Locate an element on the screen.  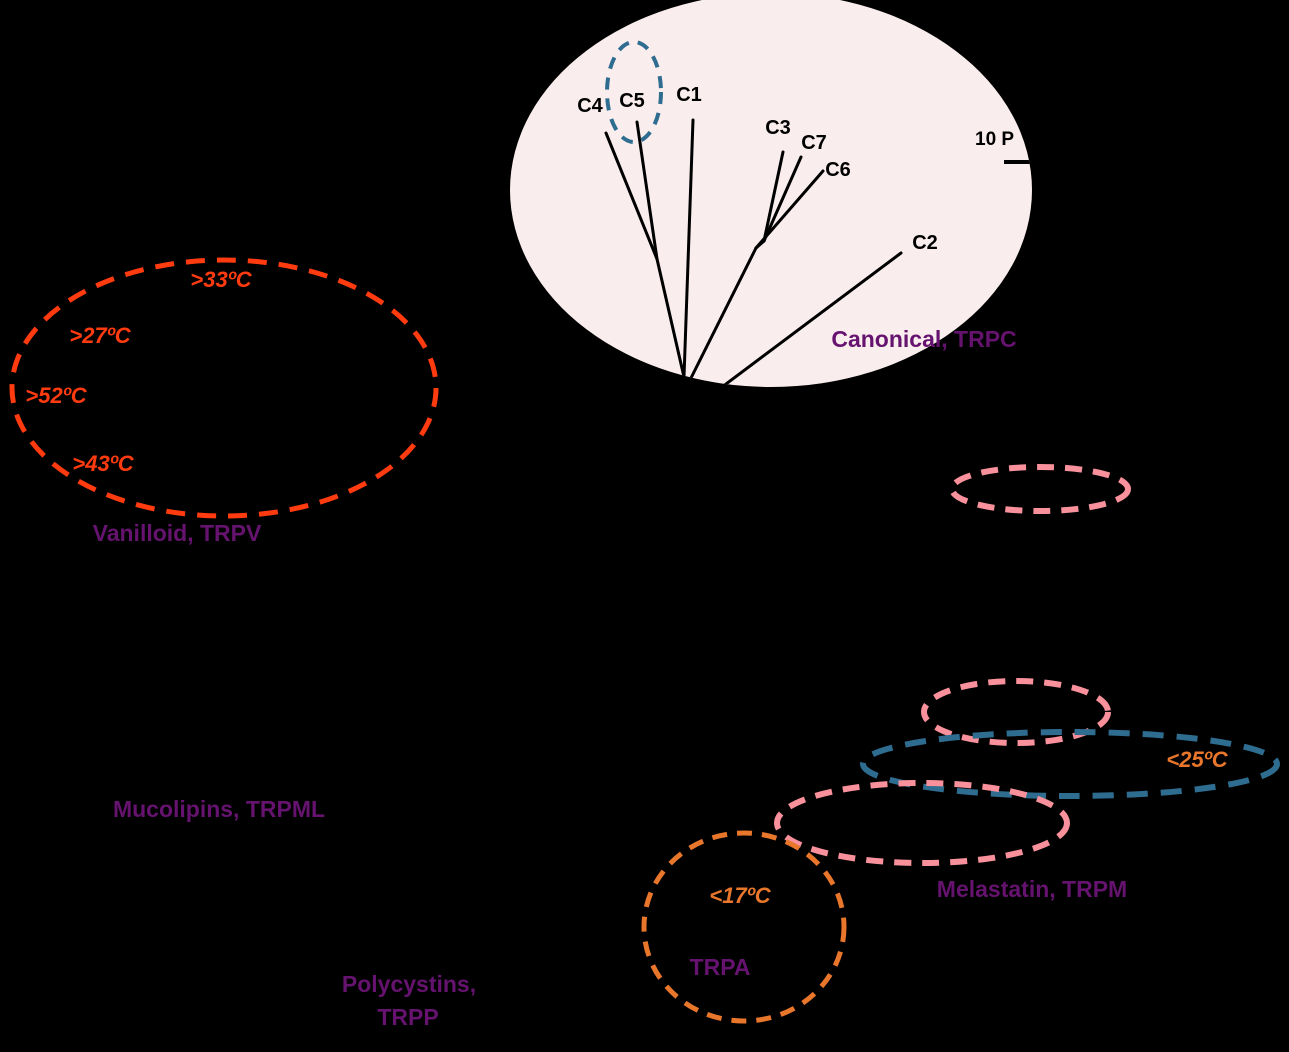
trpc-tree-group: C4 C5 C1 C3 C7 C6 C2 10 P is located at coordinates (804, 235).